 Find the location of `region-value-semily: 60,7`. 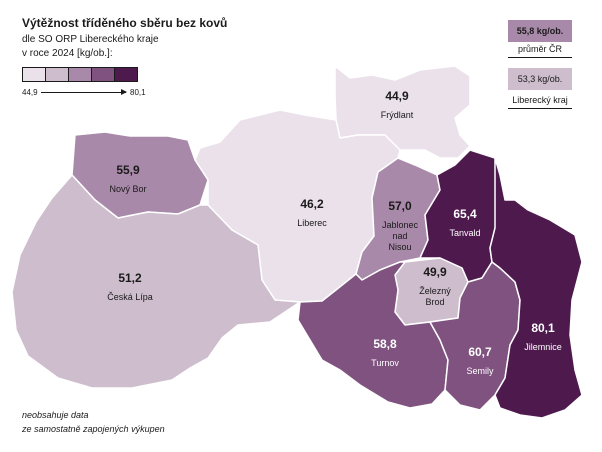

region-value-semily: 60,7 is located at coordinates (480, 352).